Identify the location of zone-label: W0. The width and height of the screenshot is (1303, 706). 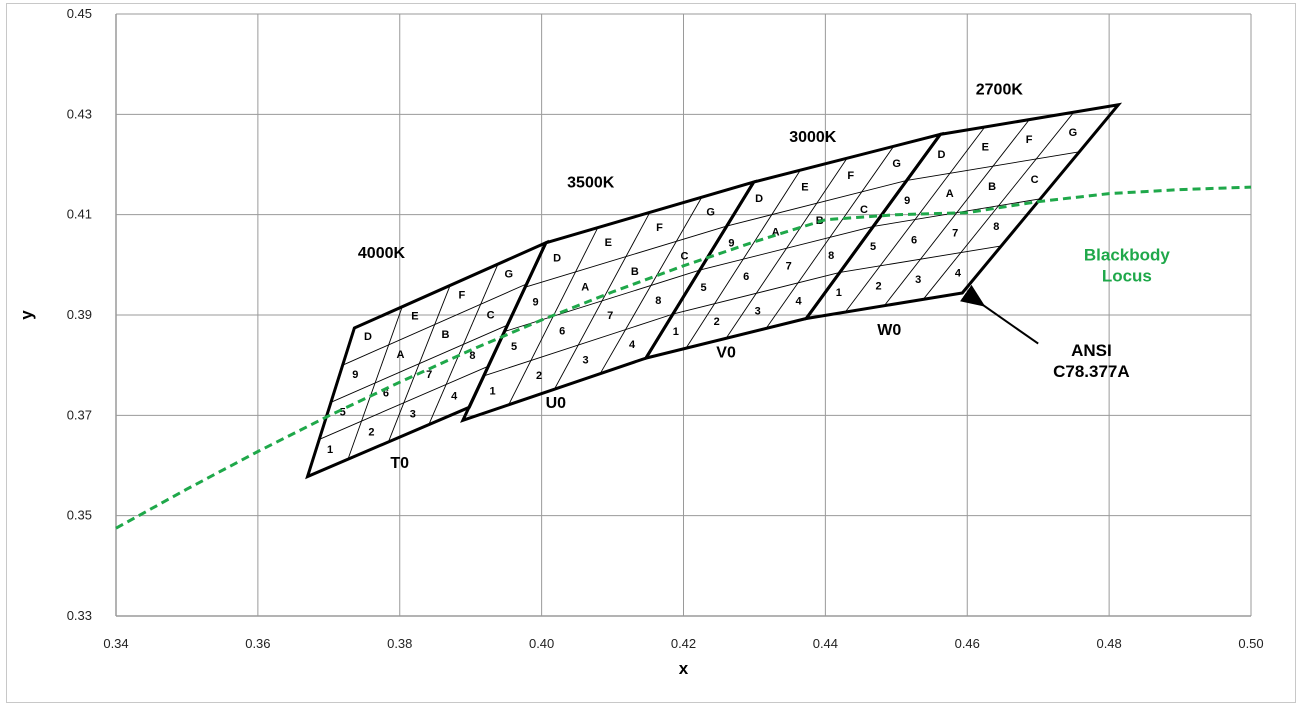
(889, 330).